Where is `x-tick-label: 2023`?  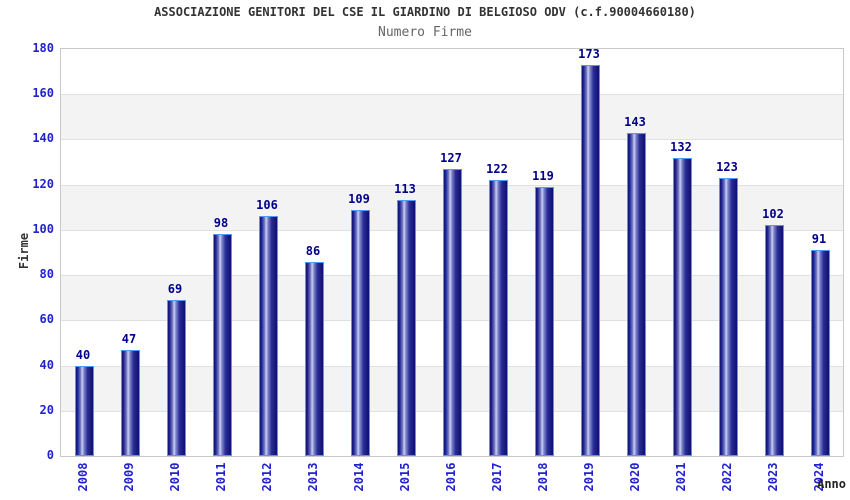
x-tick-label: 2023 is located at coordinates (773, 477).